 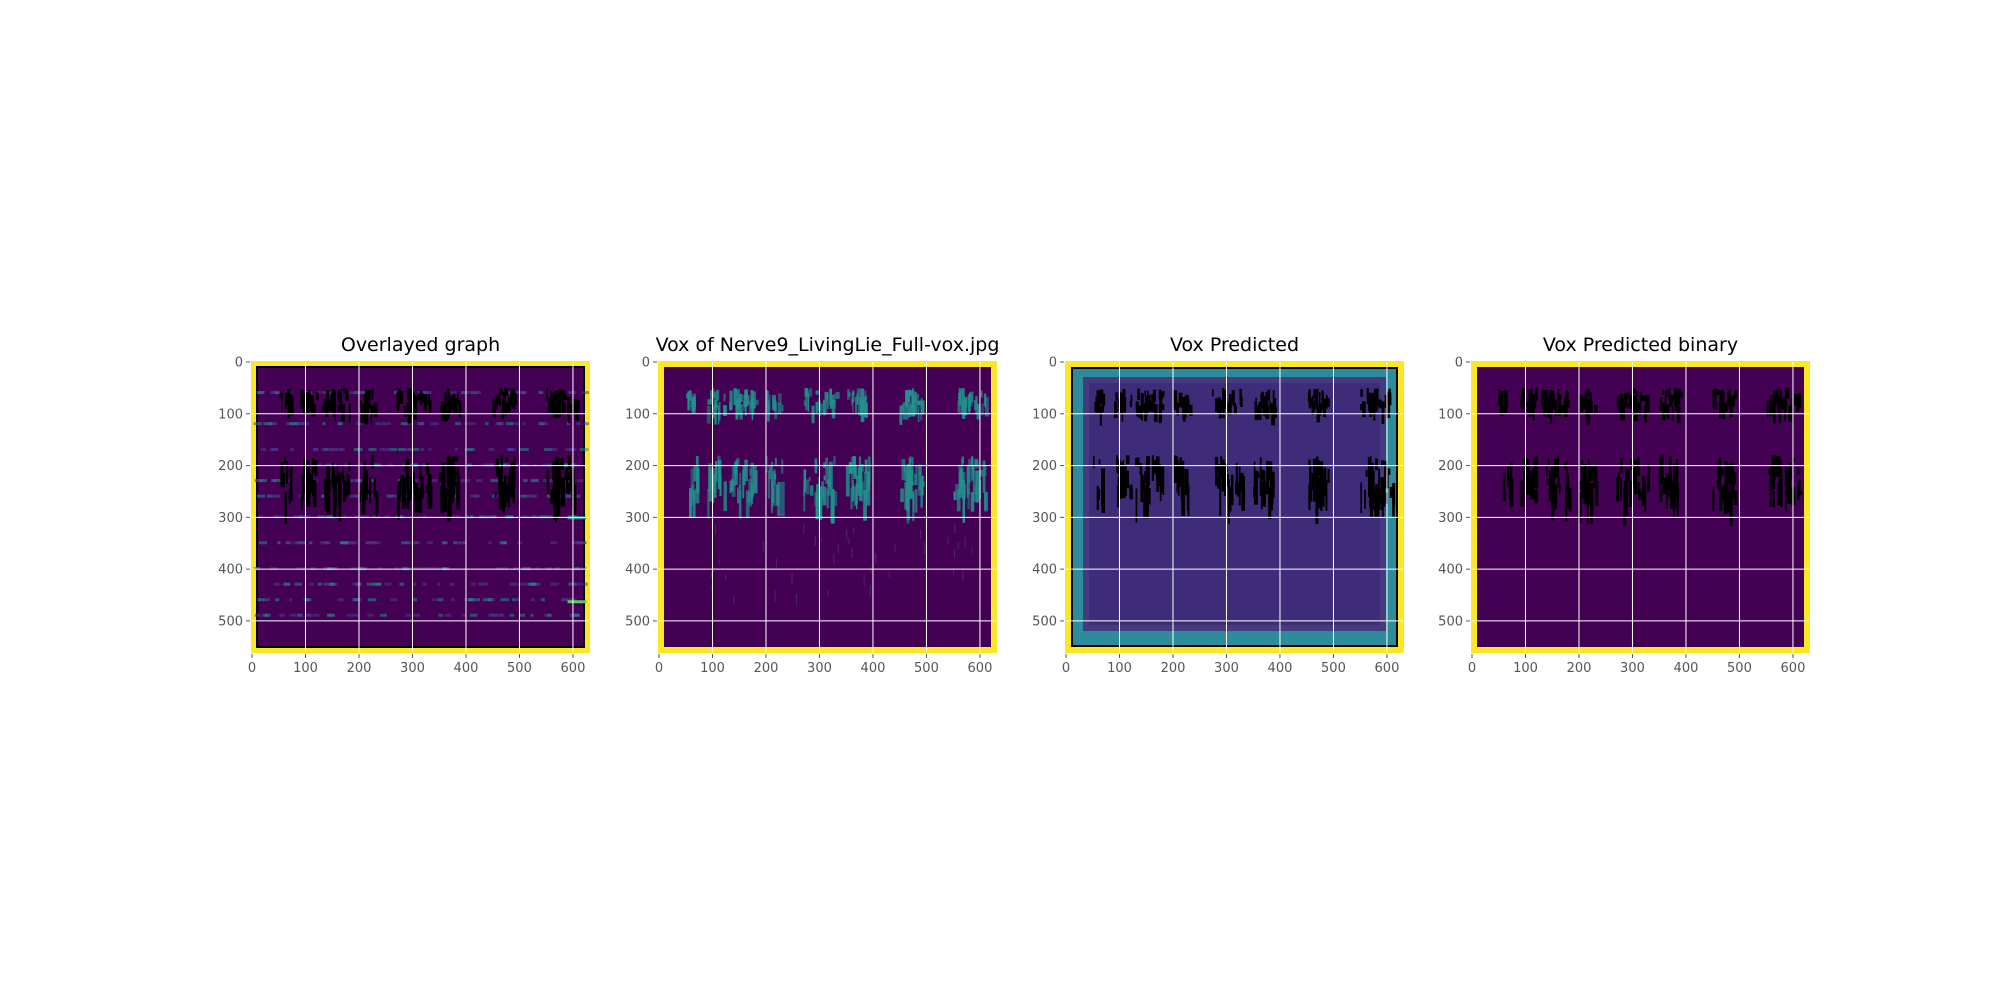 What do you see at coordinates (412, 668) in the screenshot?
I see `x-tick-label: 300` at bounding box center [412, 668].